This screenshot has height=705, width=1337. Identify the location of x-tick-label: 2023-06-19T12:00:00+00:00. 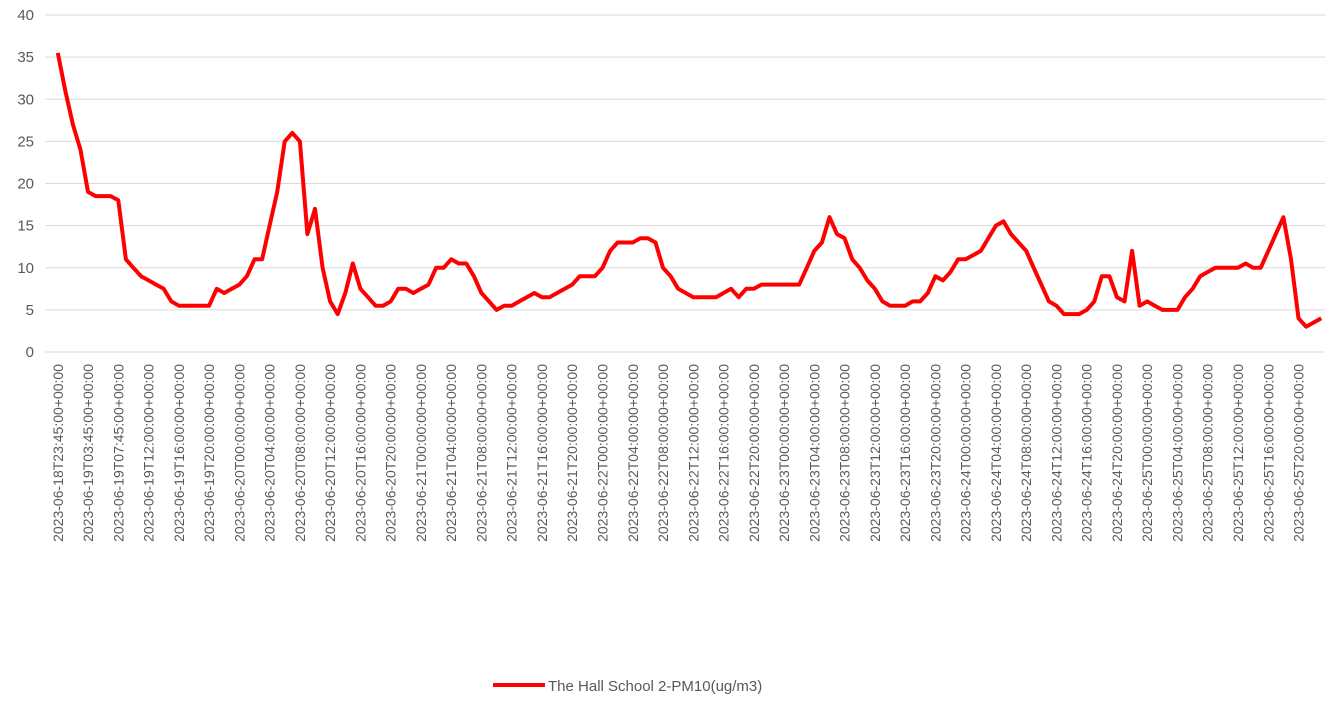
(149, 453).